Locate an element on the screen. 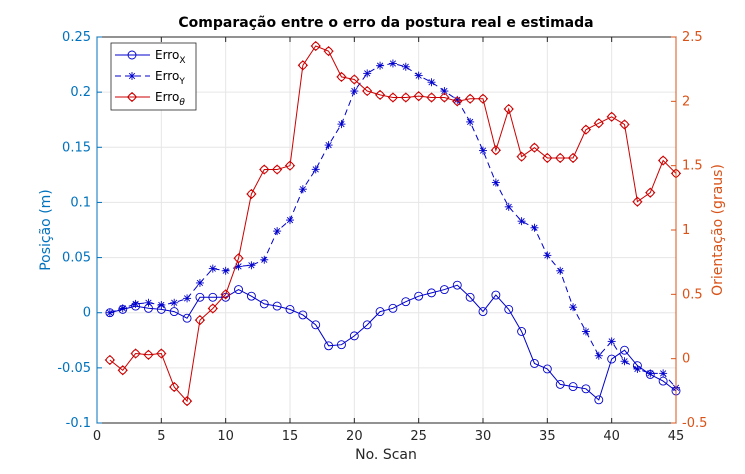 The image size is (745, 474). y-right-tick-label: 2.5 is located at coordinates (692, 37).